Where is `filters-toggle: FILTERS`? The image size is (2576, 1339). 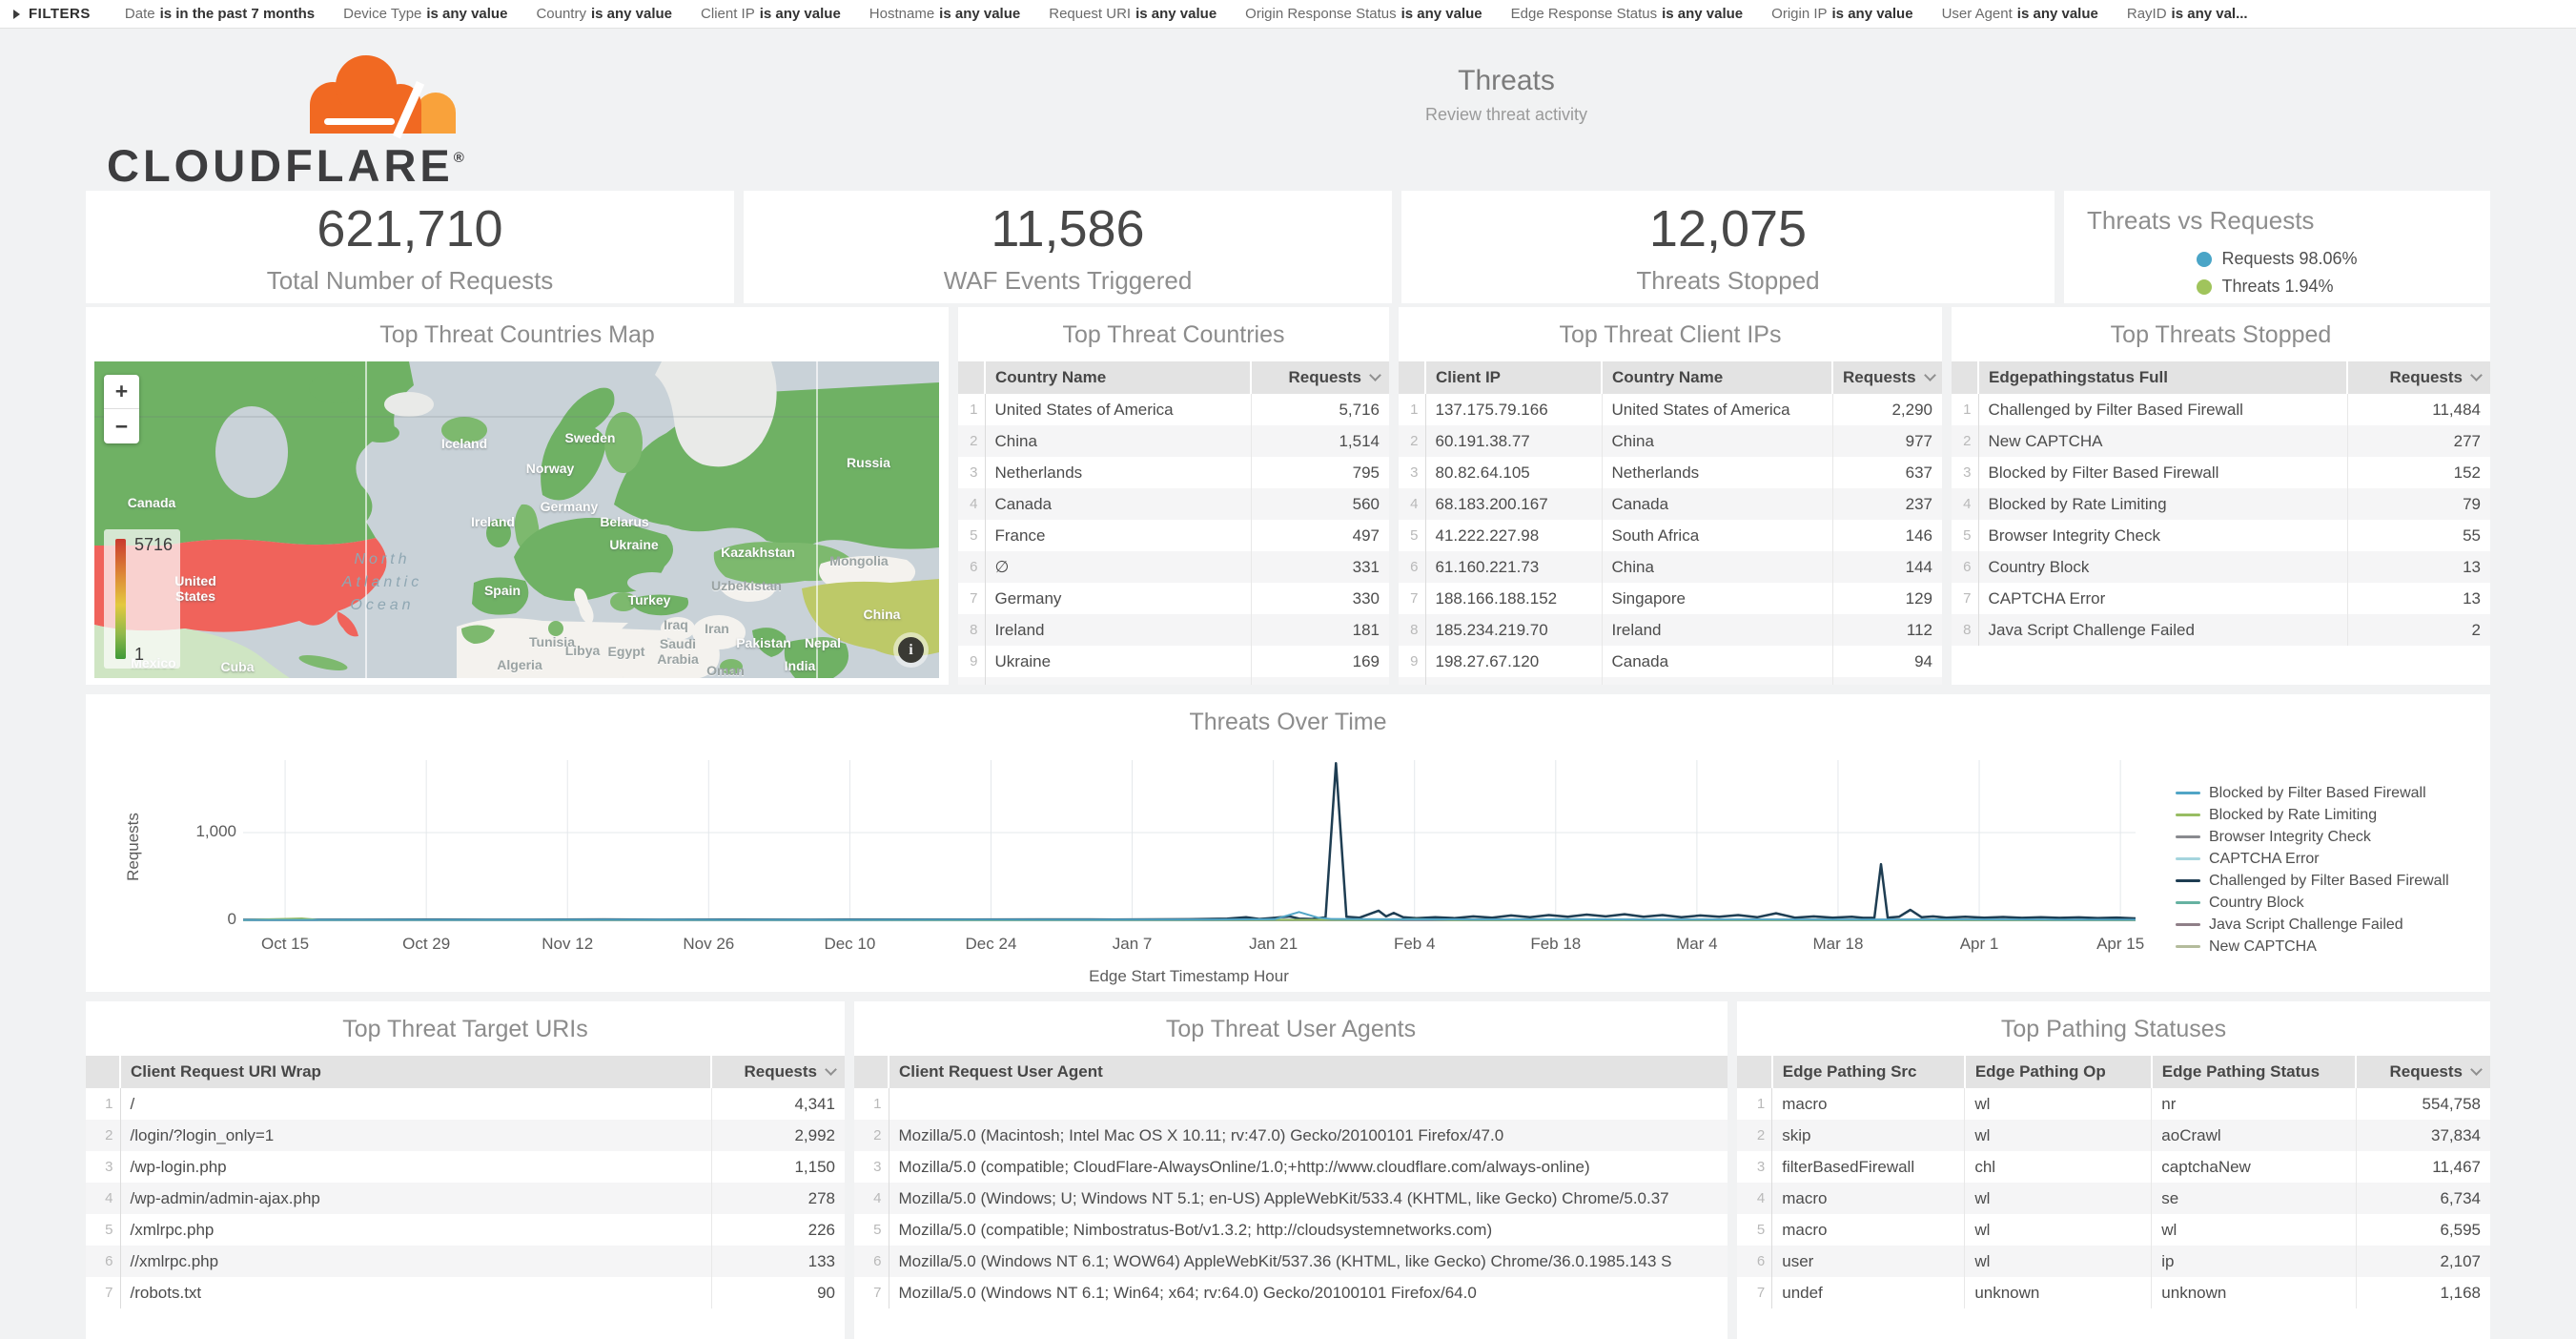
filters-toggle: FILTERS is located at coordinates (52, 14).